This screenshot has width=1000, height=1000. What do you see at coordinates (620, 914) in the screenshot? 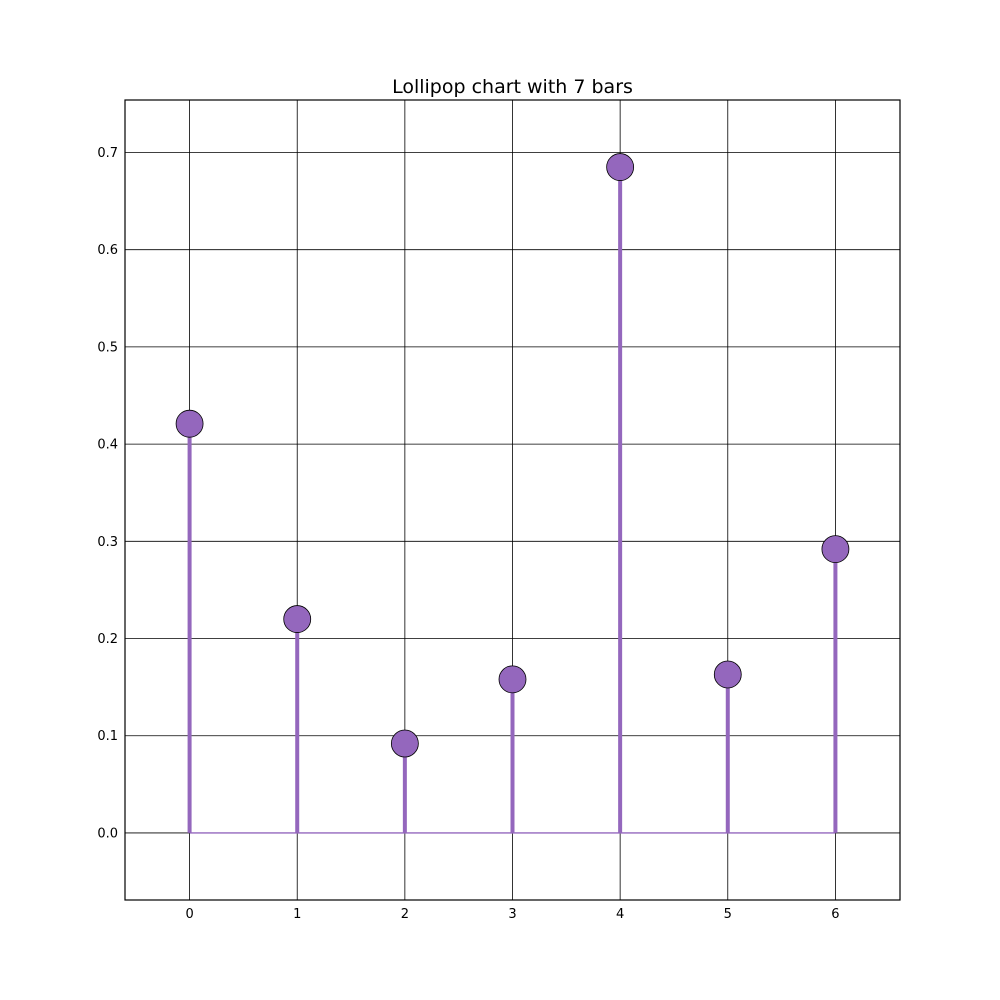
I see `x-tick-label: 4` at bounding box center [620, 914].